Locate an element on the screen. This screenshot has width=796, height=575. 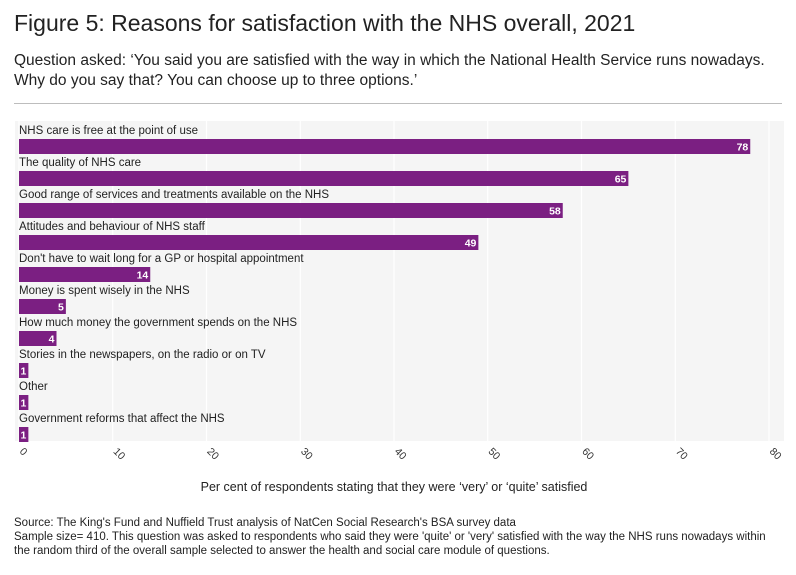
title-divider is located at coordinates (398, 103).